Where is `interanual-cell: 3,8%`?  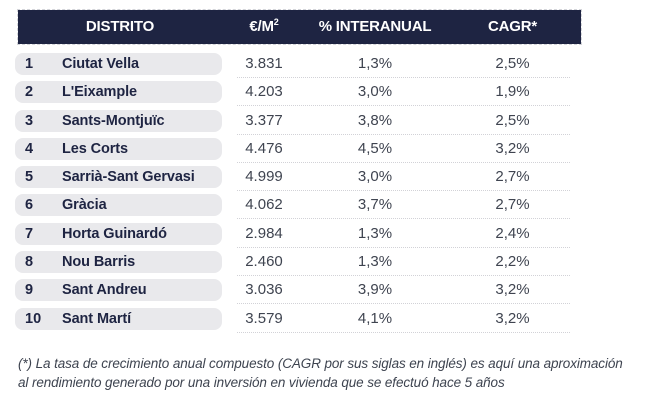
interanual-cell: 3,8% is located at coordinates (375, 120).